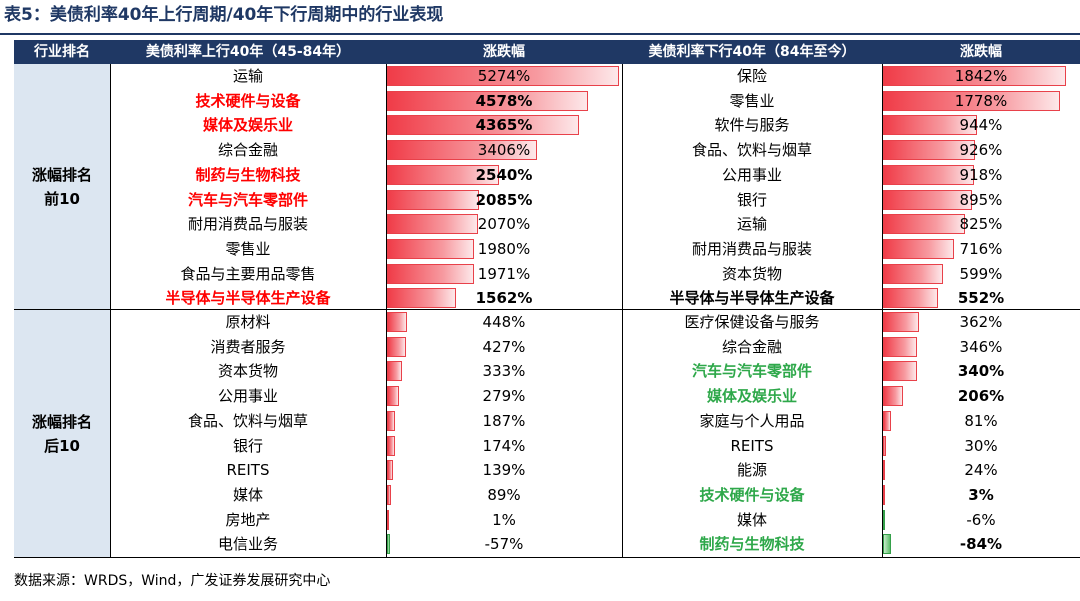 This screenshot has width=1080, height=601. I want to click on table-bottom-rule, so click(547, 557).